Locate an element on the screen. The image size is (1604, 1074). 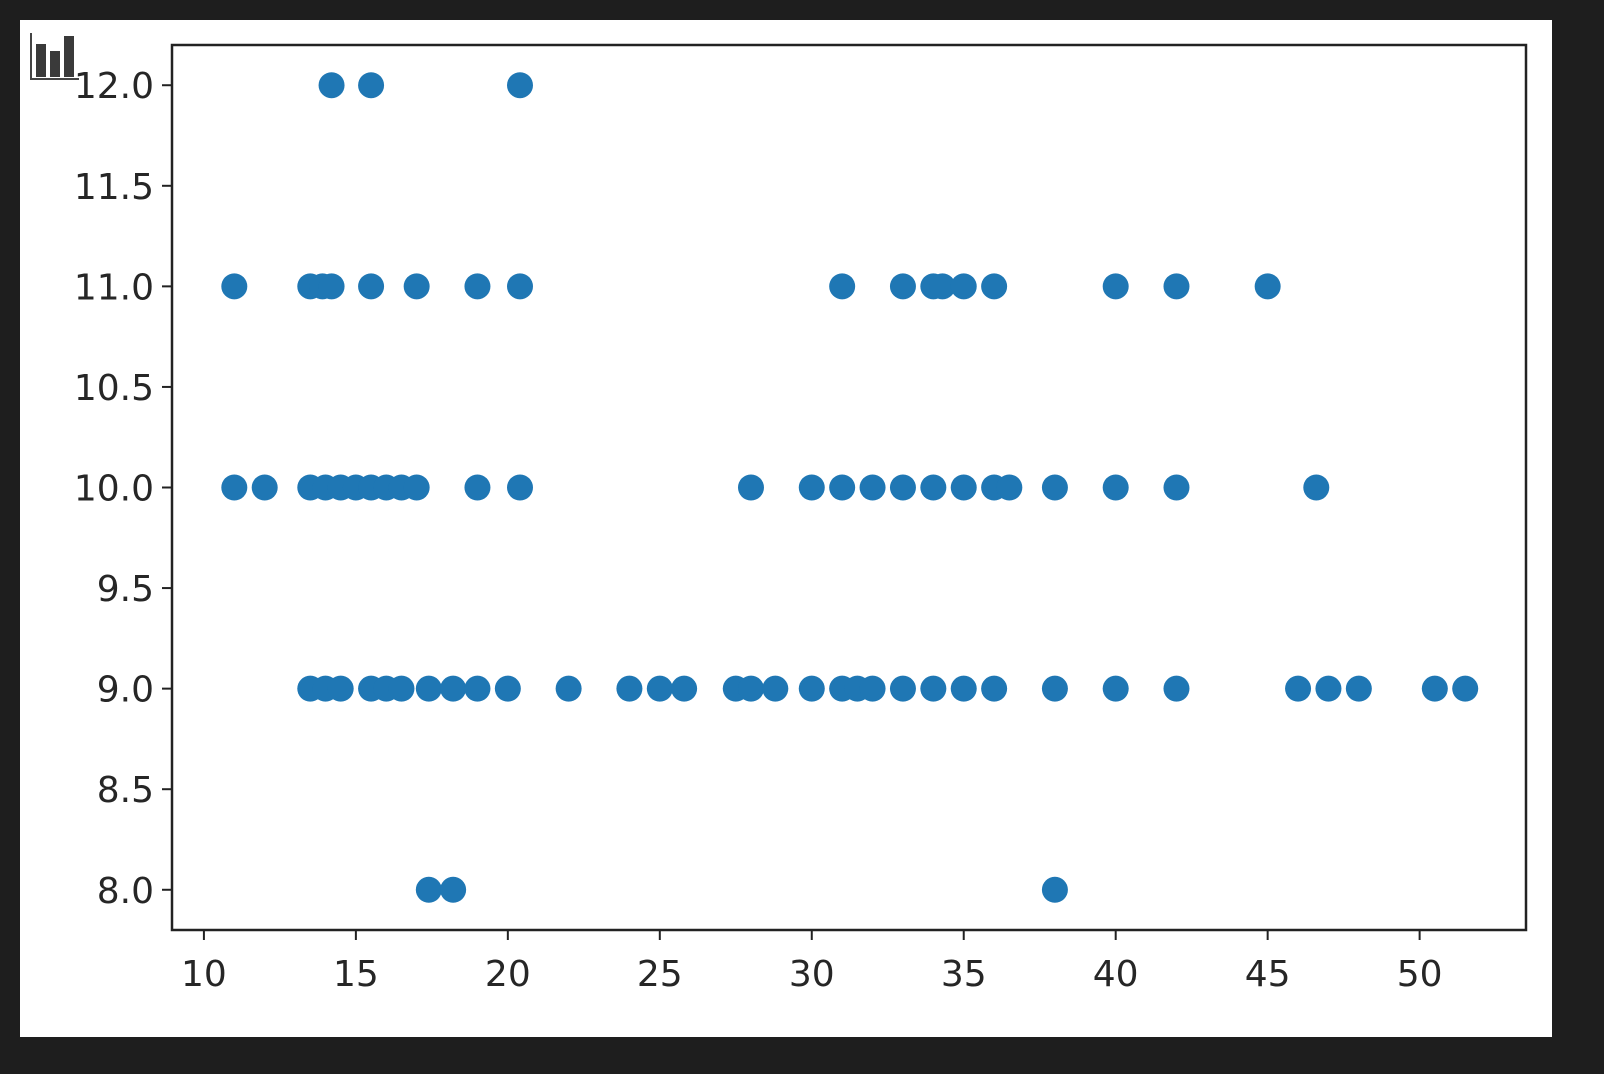
y-tick-label: 11.5 is located at coordinates (114, 187).